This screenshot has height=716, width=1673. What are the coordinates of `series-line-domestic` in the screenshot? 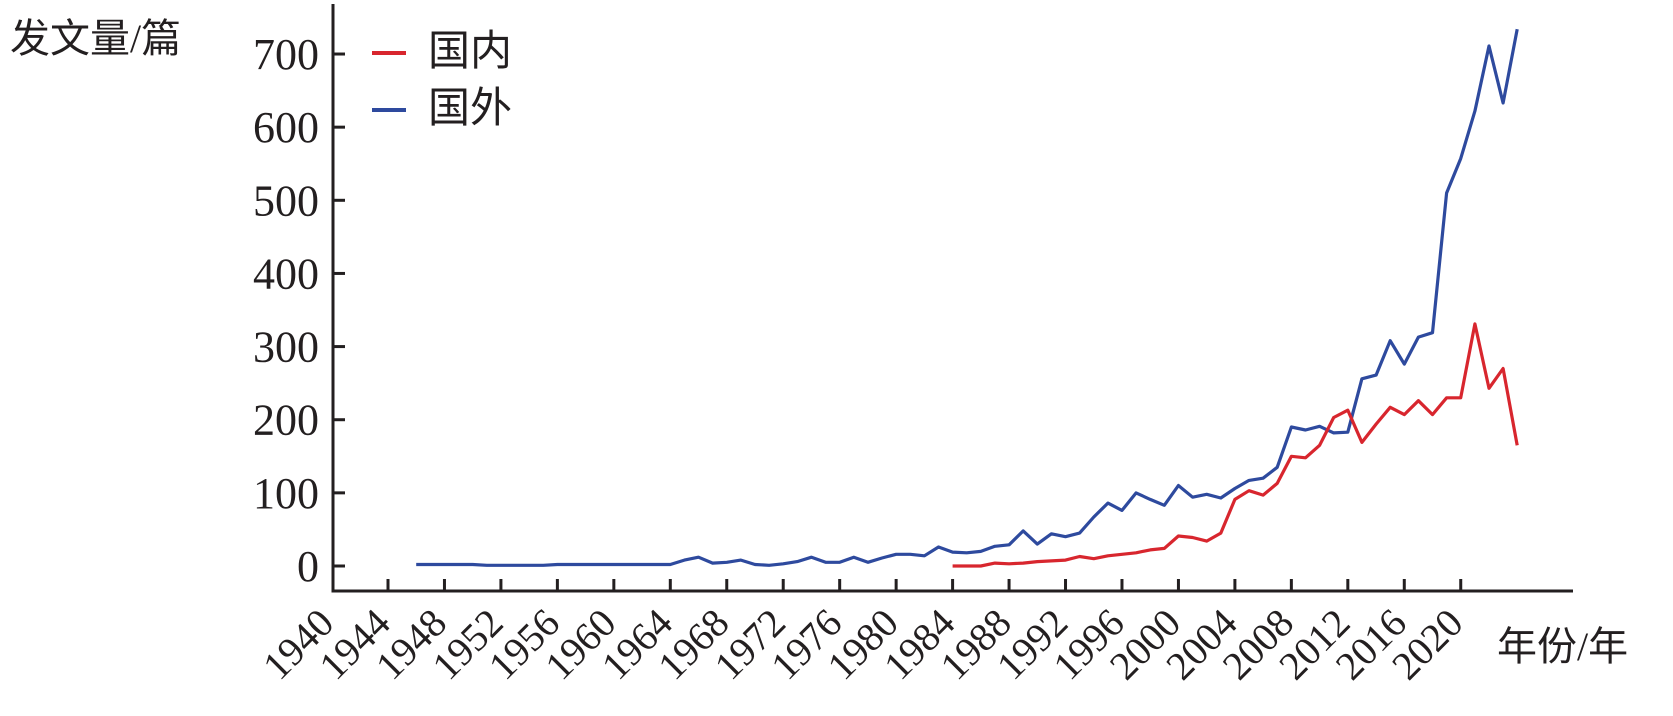 It's located at (1235, 445).